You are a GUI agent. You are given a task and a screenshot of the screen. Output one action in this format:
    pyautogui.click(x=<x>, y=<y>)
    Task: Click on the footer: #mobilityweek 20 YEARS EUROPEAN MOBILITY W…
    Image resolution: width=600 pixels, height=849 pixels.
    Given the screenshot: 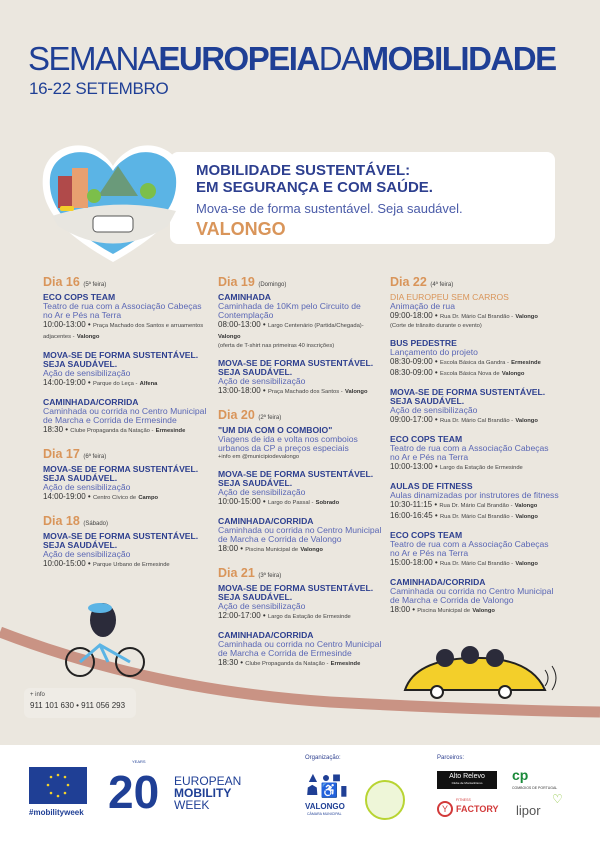 What is the action you would take?
    pyautogui.click(x=300, y=797)
    